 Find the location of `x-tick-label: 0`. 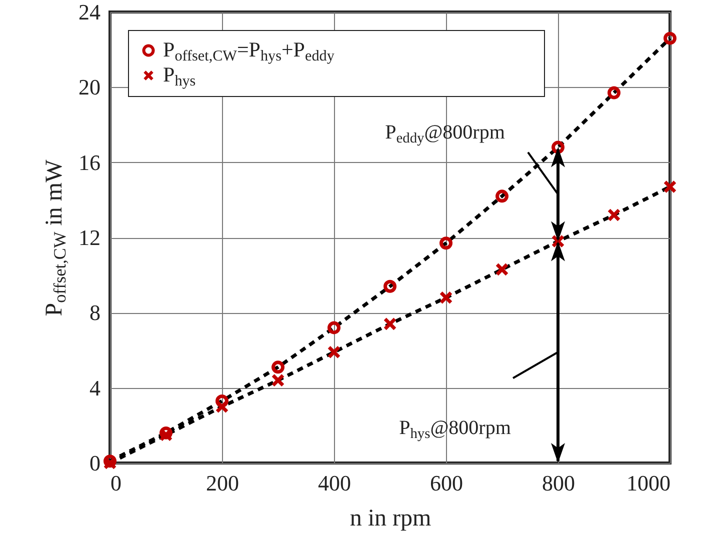

x-tick-label: 0 is located at coordinates (116, 483).